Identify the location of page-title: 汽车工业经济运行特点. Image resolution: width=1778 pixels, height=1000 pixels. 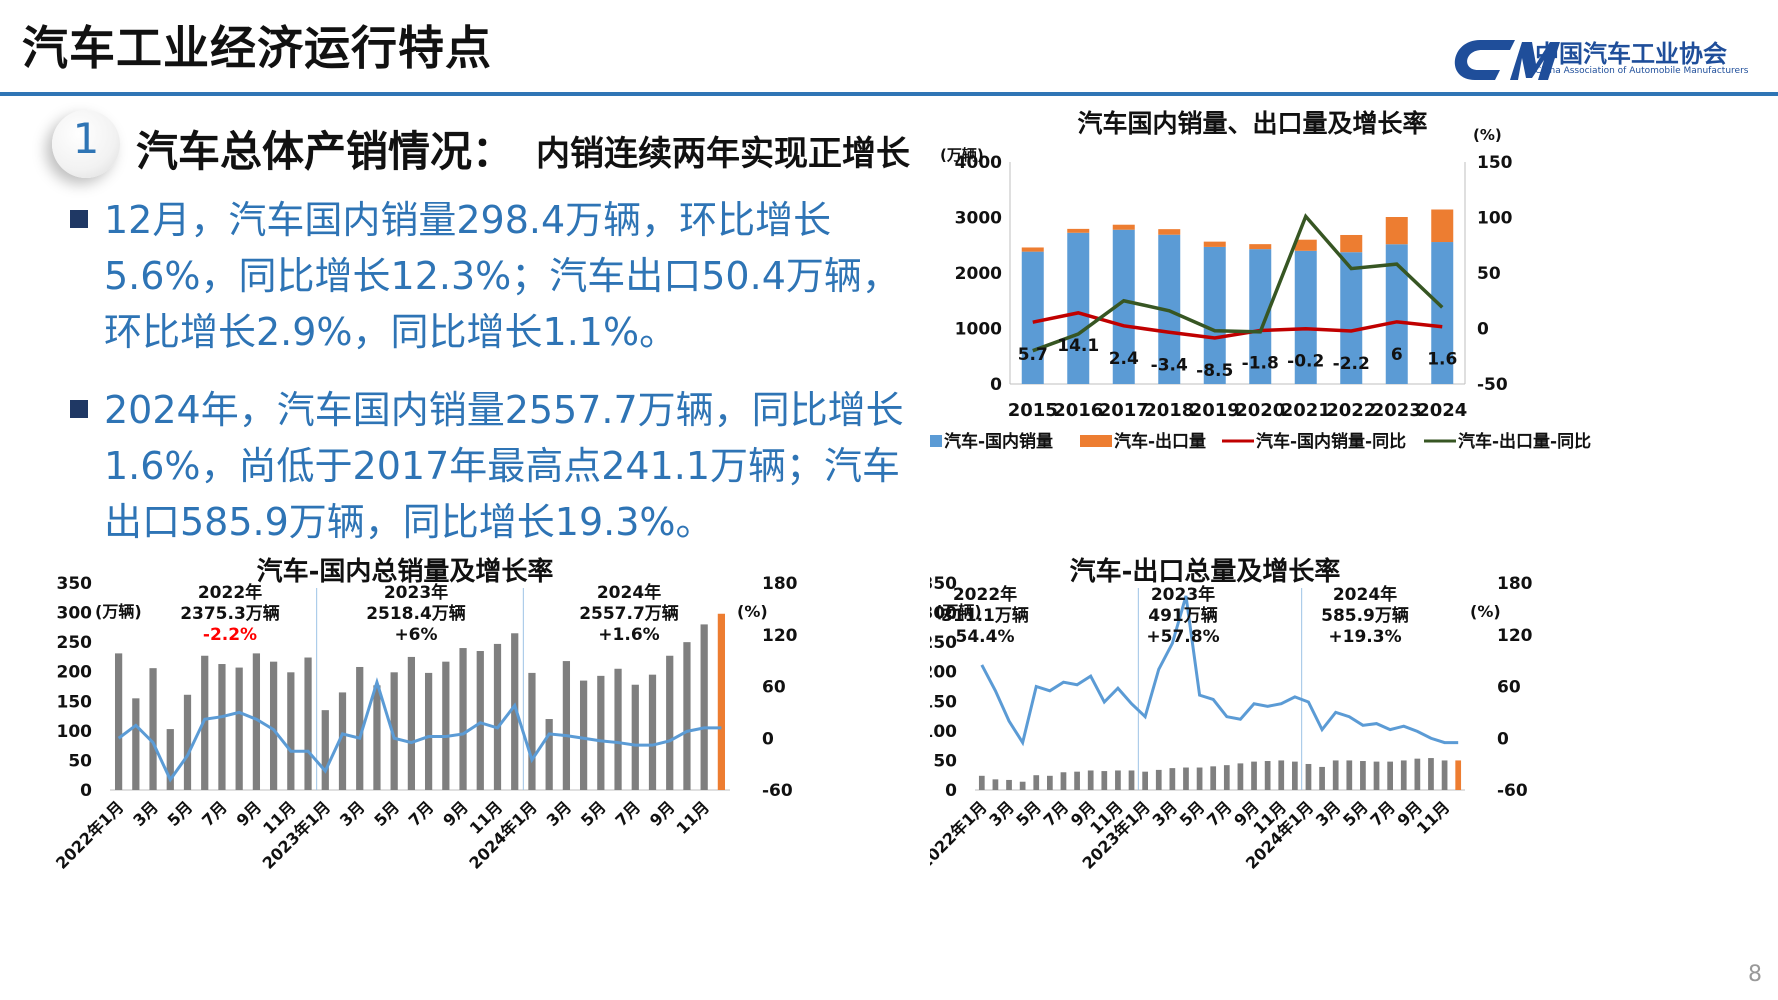
(257, 48).